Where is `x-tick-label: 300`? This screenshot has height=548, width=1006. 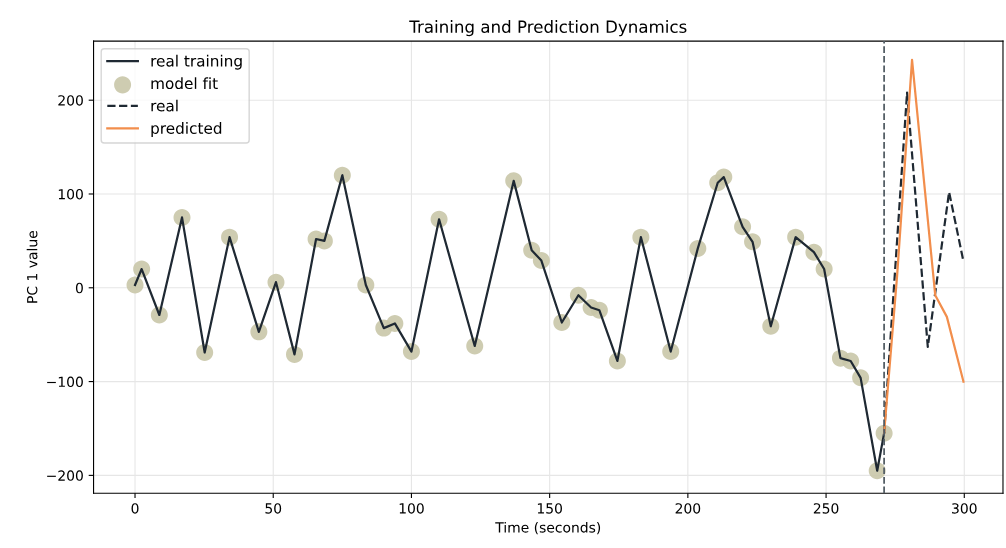
x-tick-label: 300 is located at coordinates (964, 508).